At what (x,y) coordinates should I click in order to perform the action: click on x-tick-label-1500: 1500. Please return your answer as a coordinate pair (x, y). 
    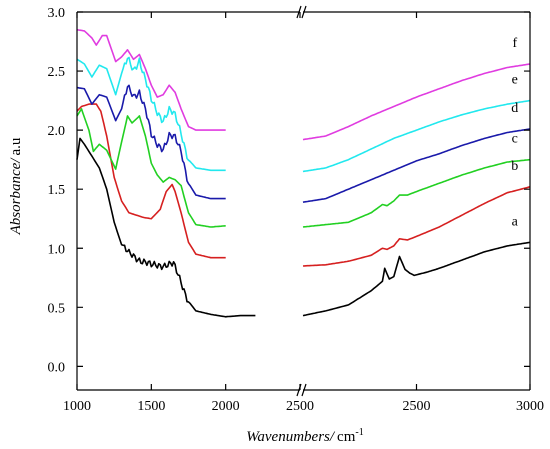
    Looking at the image, I should click on (151, 406).